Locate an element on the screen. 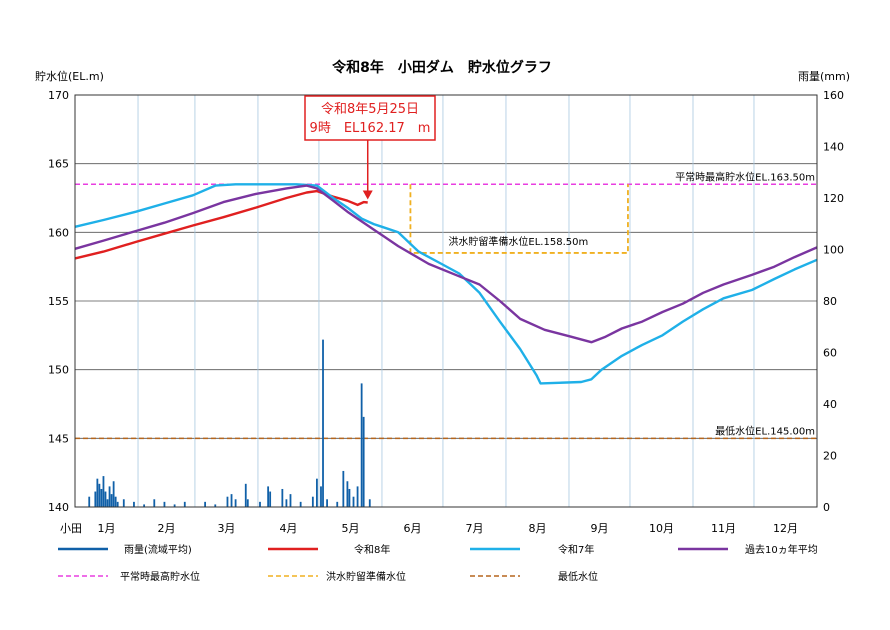 The height and width of the screenshot is (630, 890). y-axis-ticks: 140 145 150 155 160 165 170 is located at coordinates (58, 301).